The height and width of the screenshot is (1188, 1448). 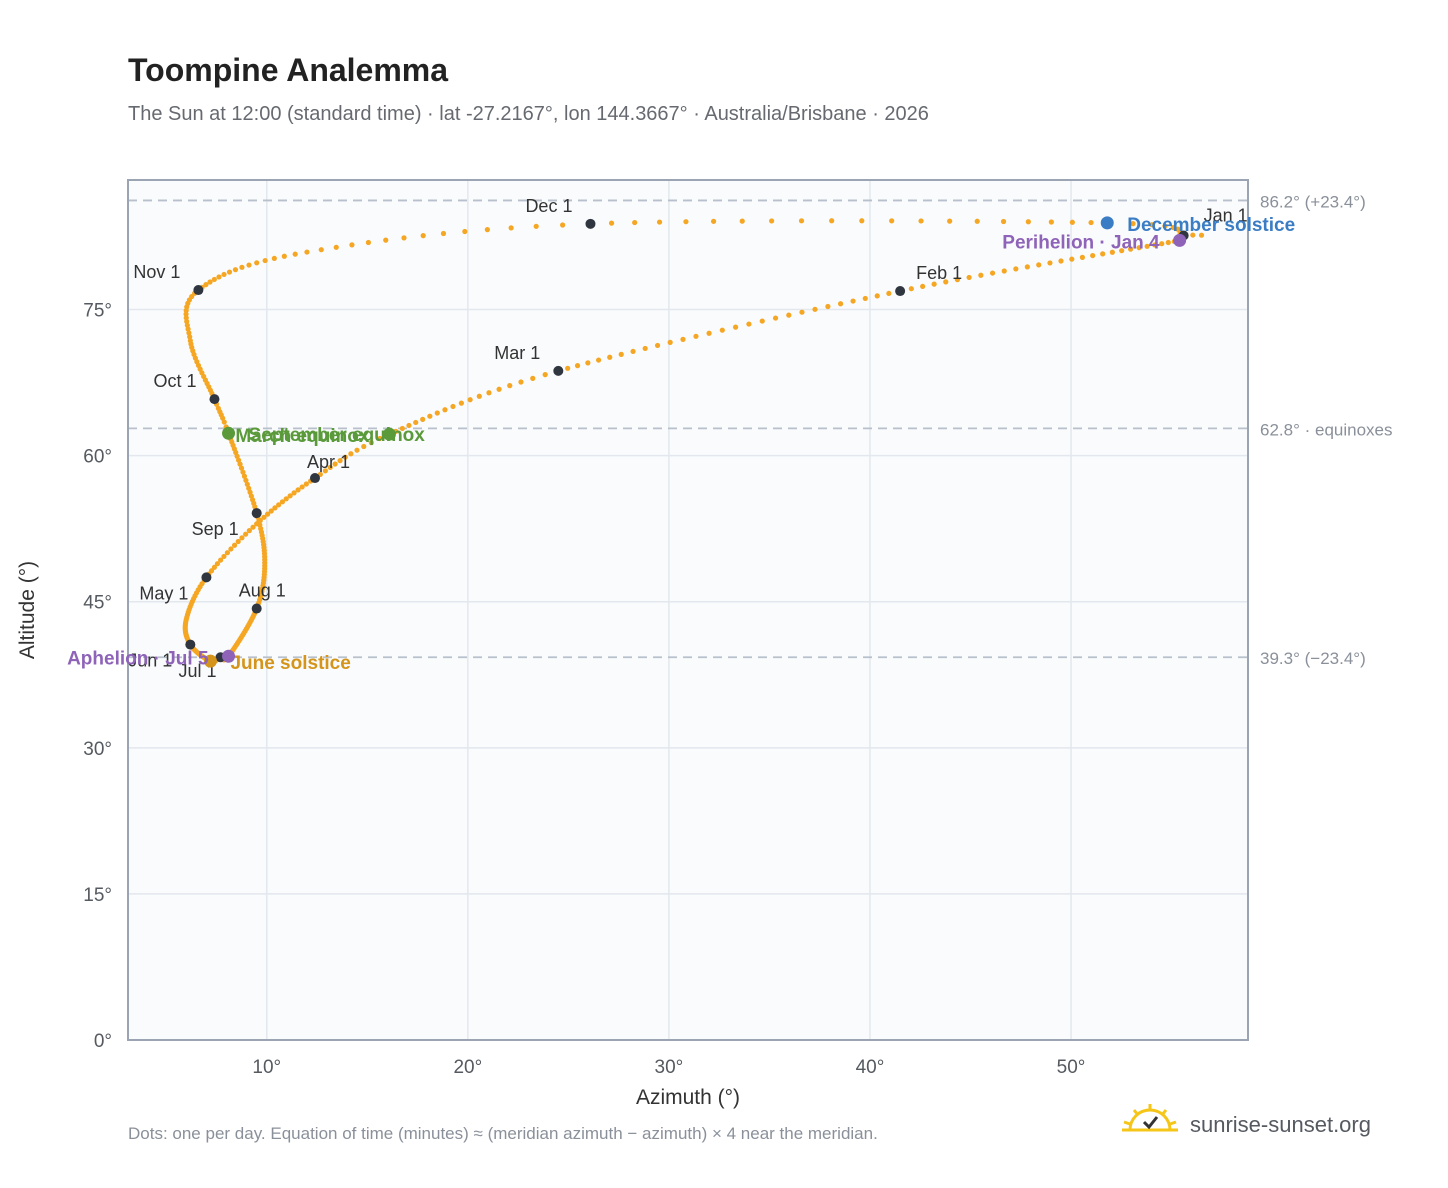 What do you see at coordinates (97, 895) in the screenshot?
I see `y-tick-label: 15°` at bounding box center [97, 895].